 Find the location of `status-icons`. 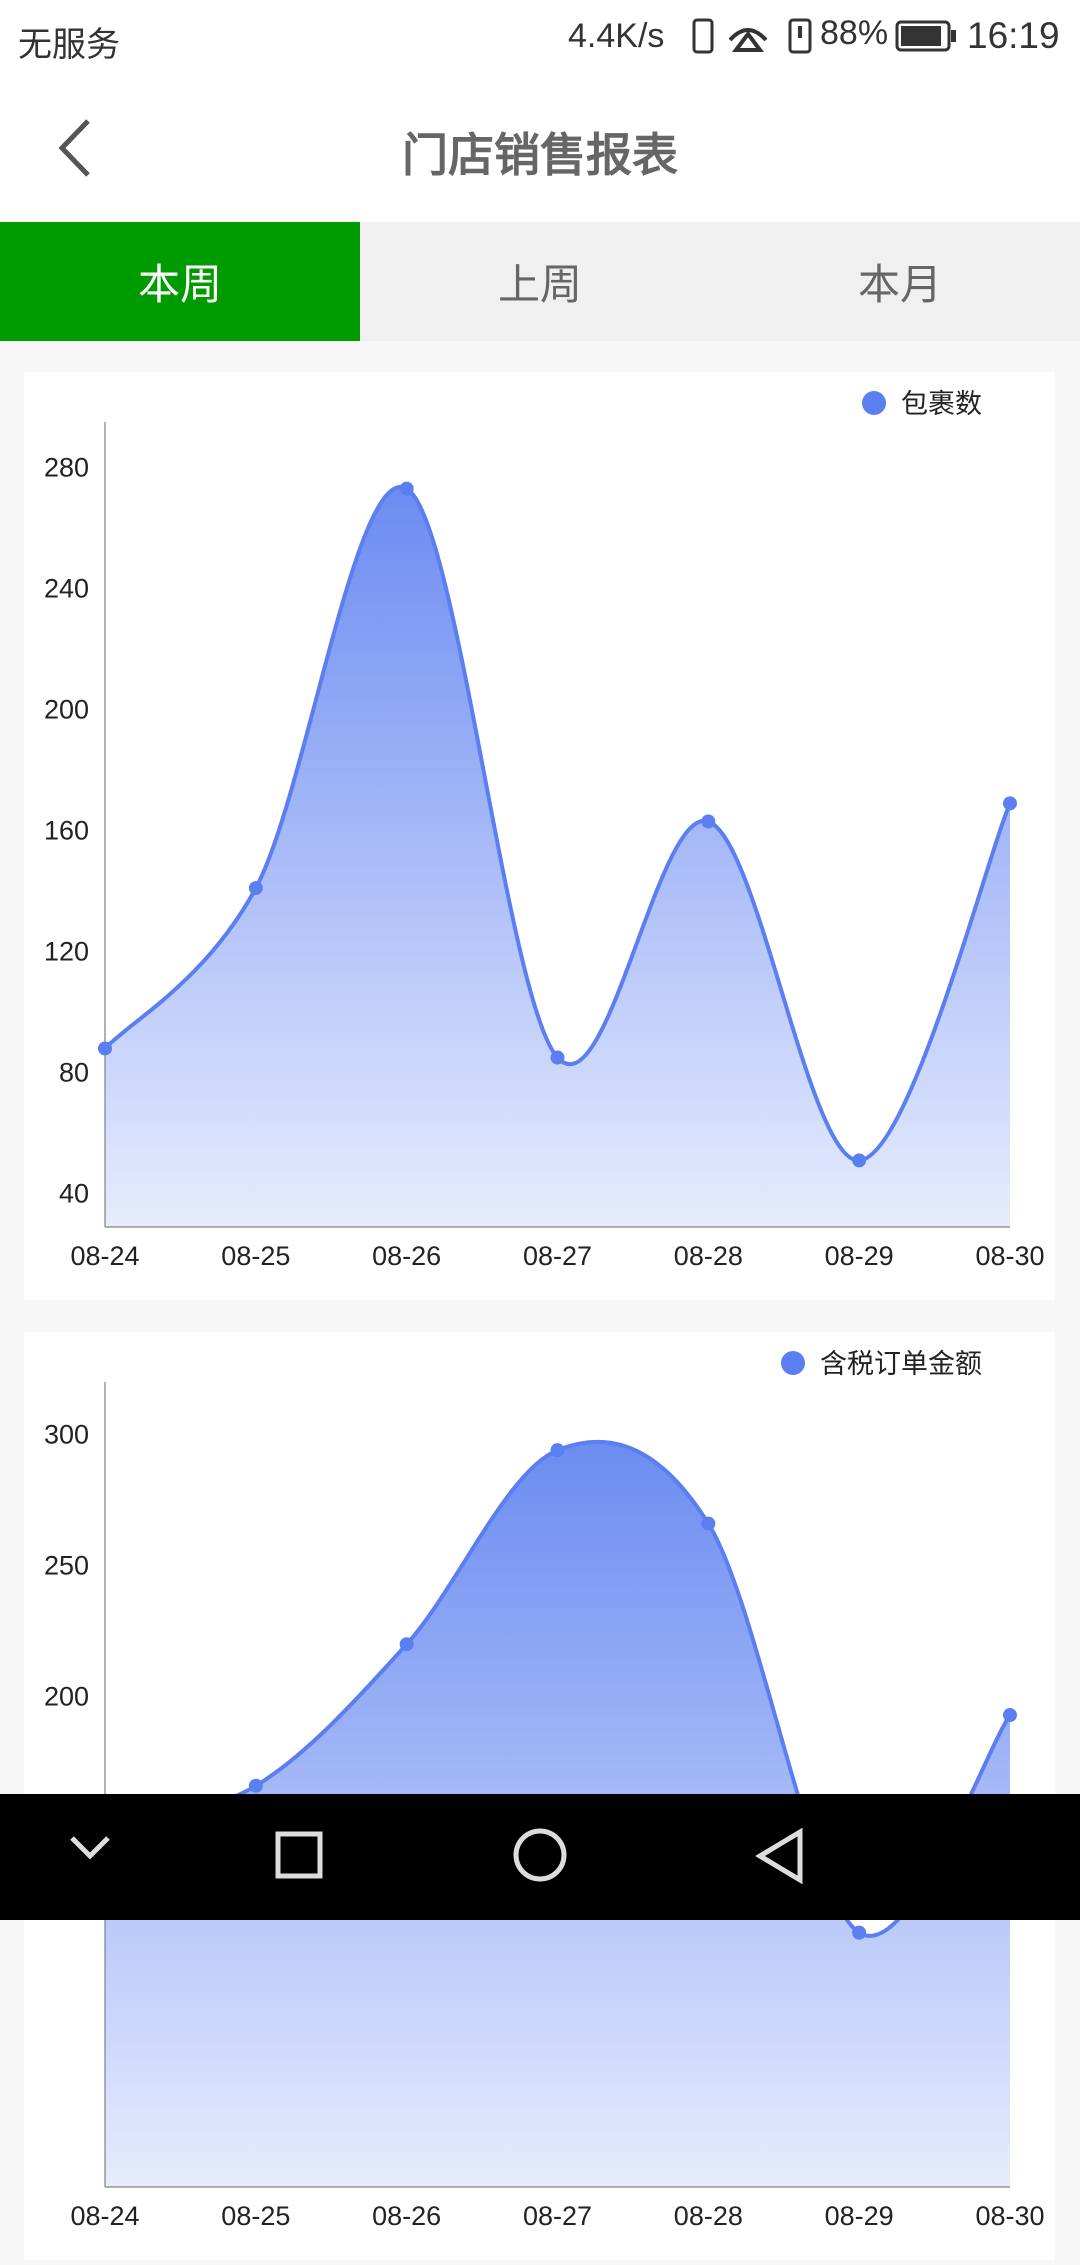

status-icons is located at coordinates (752, 36).